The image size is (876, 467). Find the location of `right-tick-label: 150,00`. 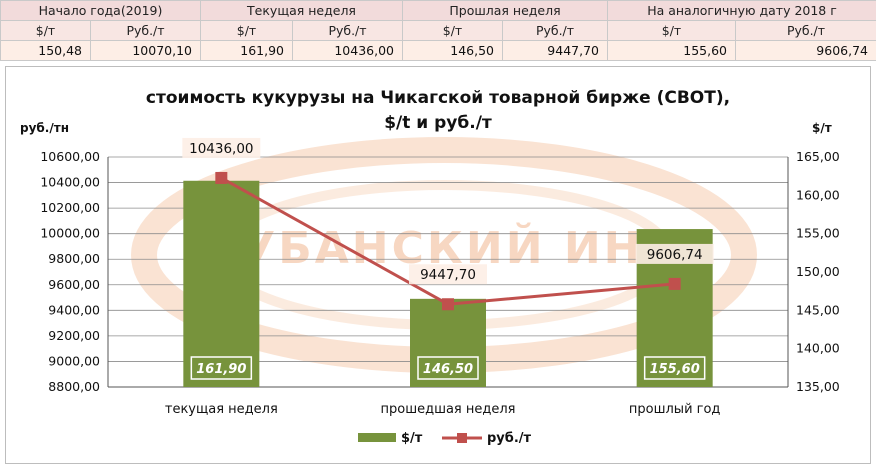

right-tick-label: 150,00 is located at coordinates (818, 271).